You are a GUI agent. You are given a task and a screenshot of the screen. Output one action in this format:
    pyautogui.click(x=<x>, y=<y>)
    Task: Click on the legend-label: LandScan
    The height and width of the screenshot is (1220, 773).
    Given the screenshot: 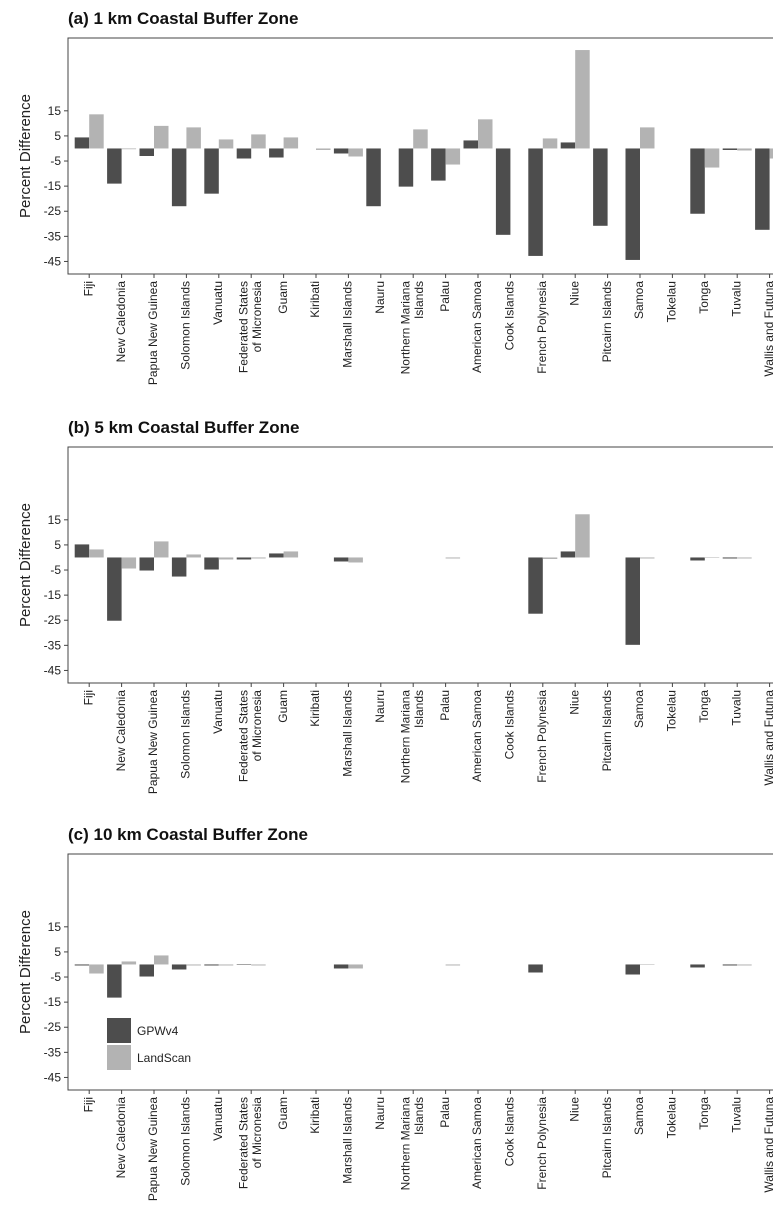 What is the action you would take?
    pyautogui.click(x=164, y=1058)
    